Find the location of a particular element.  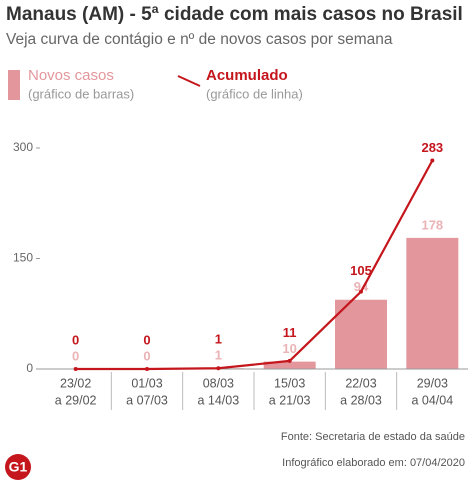

line-value-label: 1 is located at coordinates (218, 339).